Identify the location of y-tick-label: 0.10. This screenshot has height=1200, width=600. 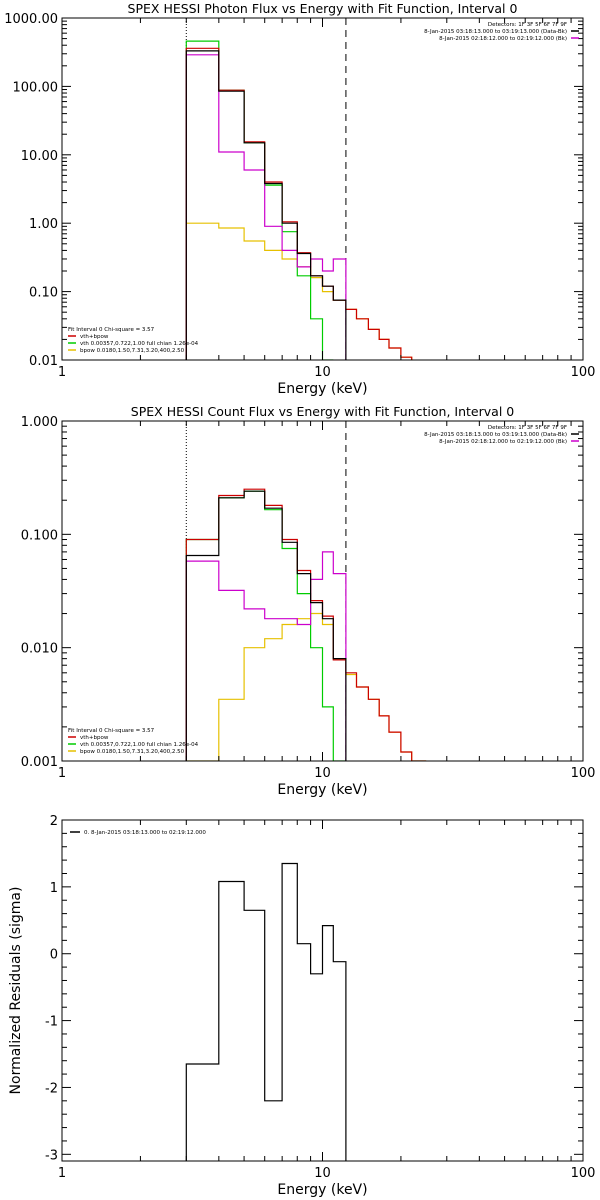
(43, 293).